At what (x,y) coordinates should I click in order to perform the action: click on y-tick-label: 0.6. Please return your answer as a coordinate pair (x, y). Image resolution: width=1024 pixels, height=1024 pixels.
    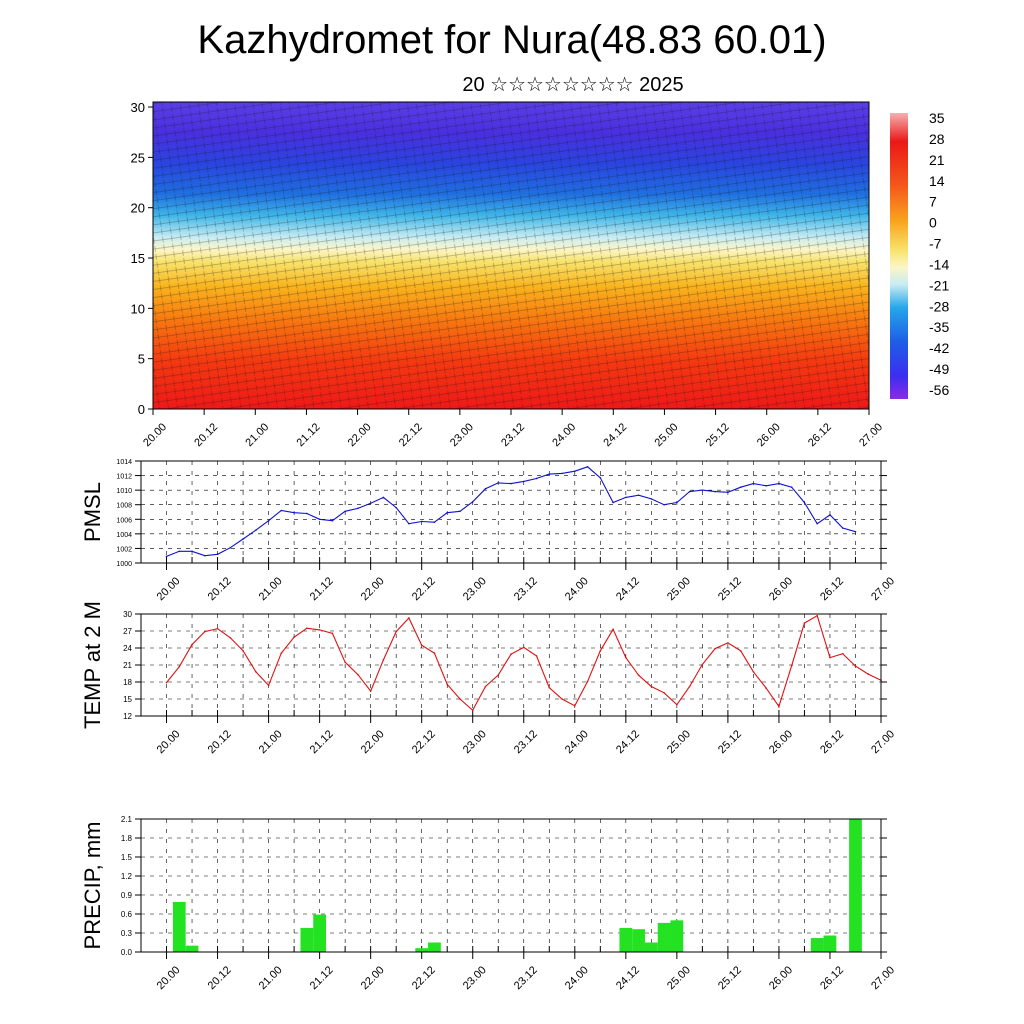
    Looking at the image, I should click on (127, 914).